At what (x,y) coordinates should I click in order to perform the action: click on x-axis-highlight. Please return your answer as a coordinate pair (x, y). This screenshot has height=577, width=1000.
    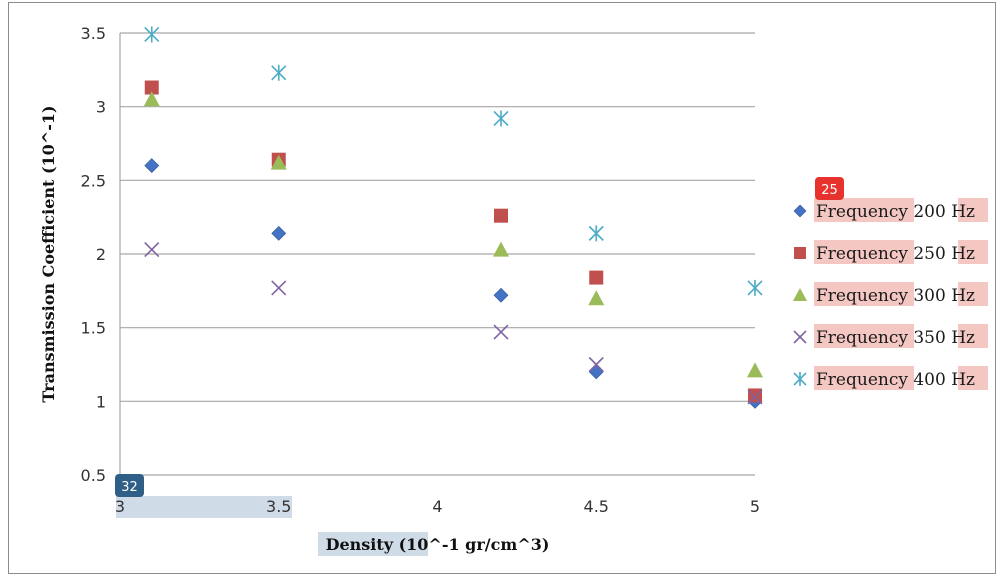
    Looking at the image, I should click on (204, 507).